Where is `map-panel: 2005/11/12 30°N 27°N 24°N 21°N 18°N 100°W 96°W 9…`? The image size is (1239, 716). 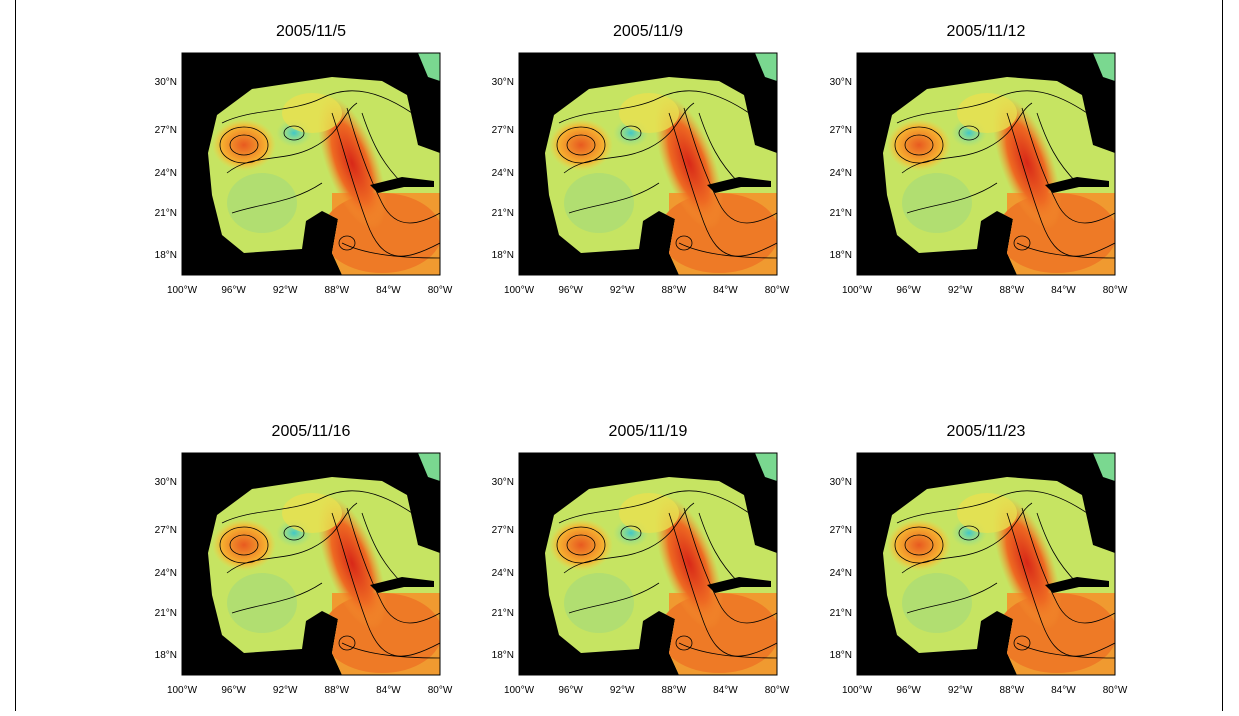 map-panel: 2005/11/12 30°N 27°N 24°N 21°N 18°N 100°W 96°W 9… is located at coordinates (979, 159).